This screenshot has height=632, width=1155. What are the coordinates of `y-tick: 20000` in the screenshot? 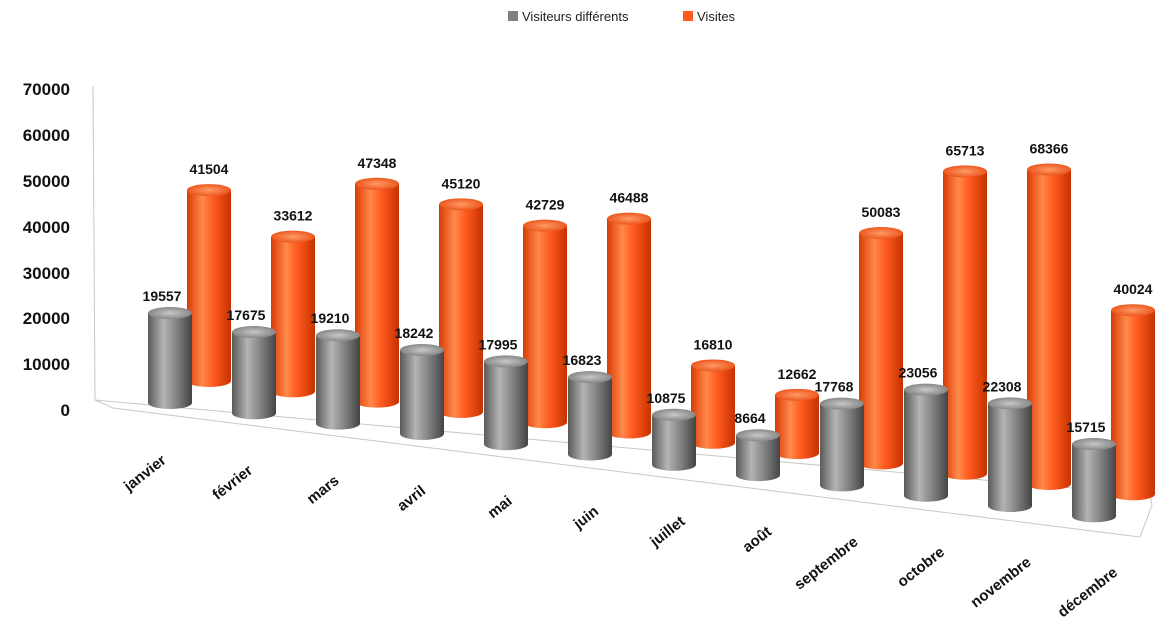 It's located at (46, 318).